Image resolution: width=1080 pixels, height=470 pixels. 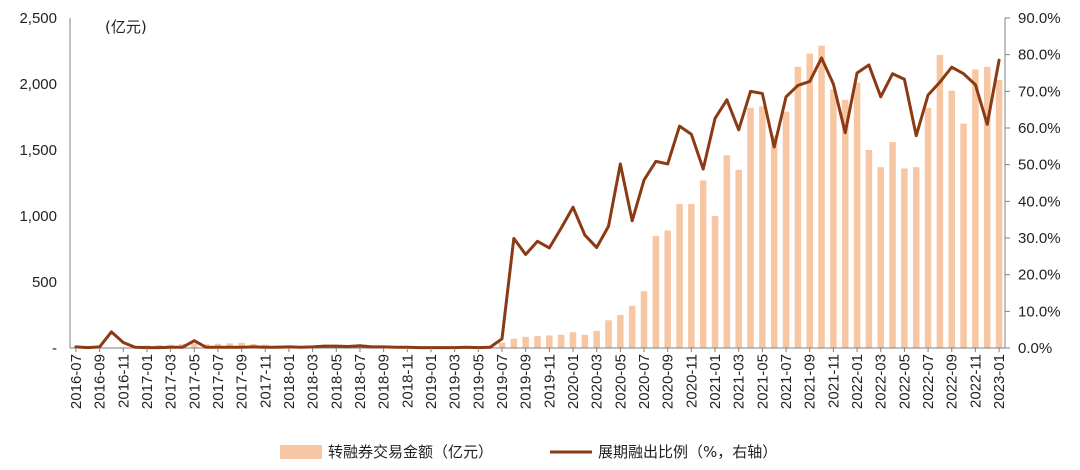 I want to click on x-tick-label: 2021-01, so click(x=715, y=381).